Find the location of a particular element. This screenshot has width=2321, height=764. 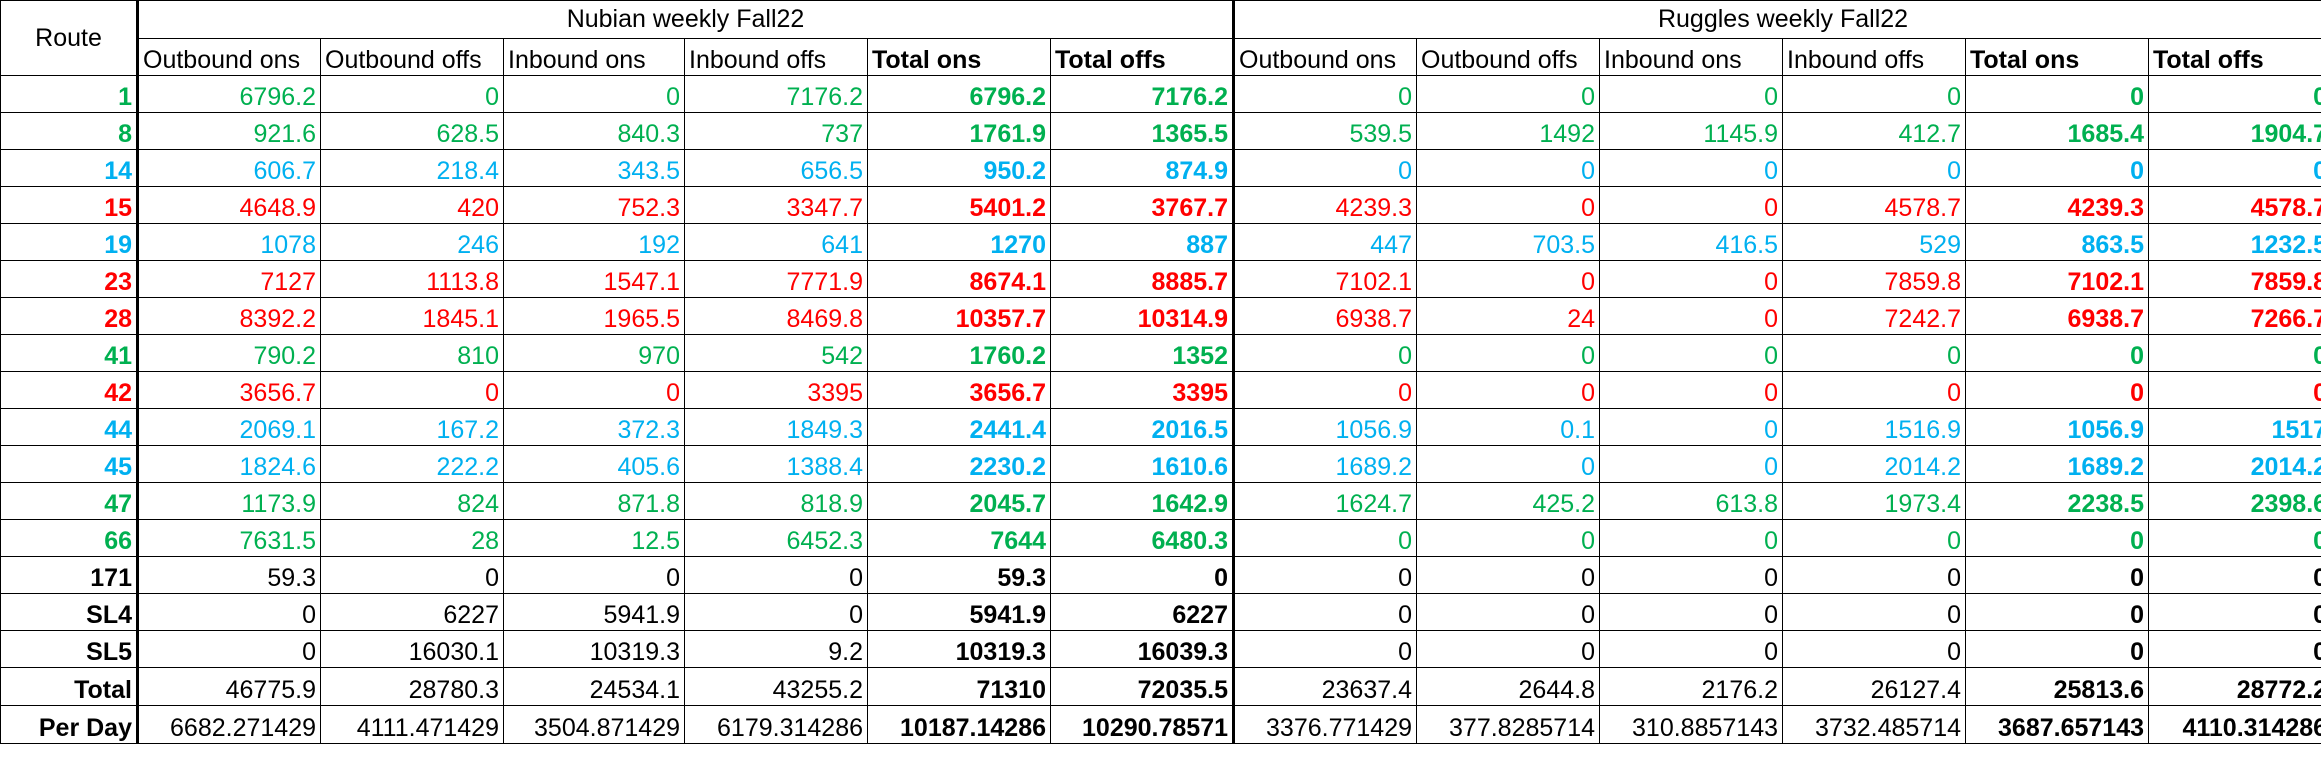

nubian-total-offs-cell: 3395 is located at coordinates (1142, 390).